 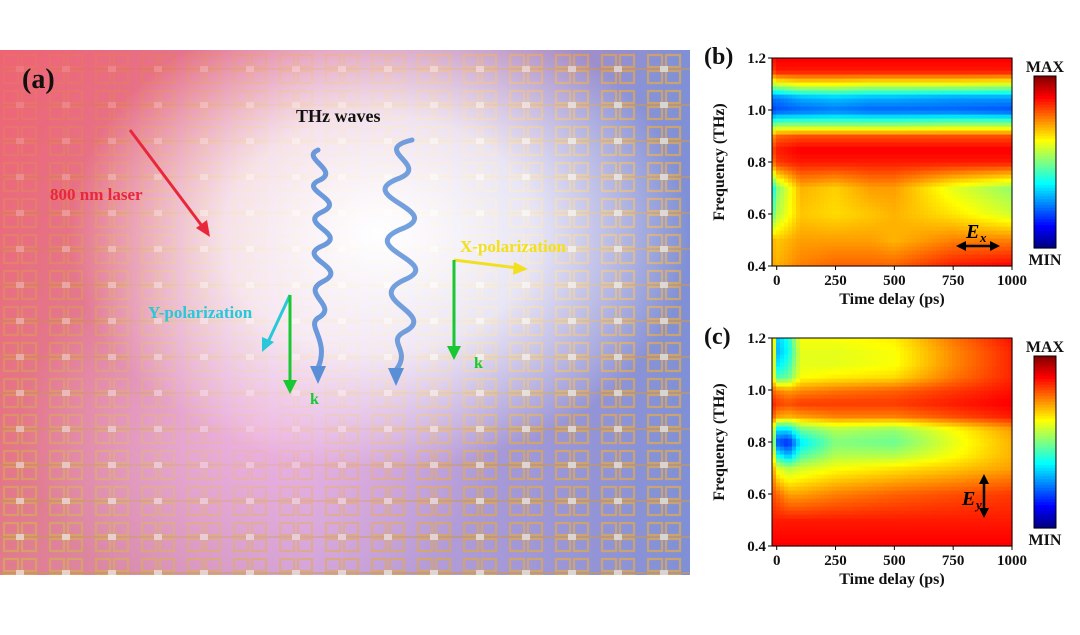 I want to click on thz-wave-icon, so click(x=322, y=259).